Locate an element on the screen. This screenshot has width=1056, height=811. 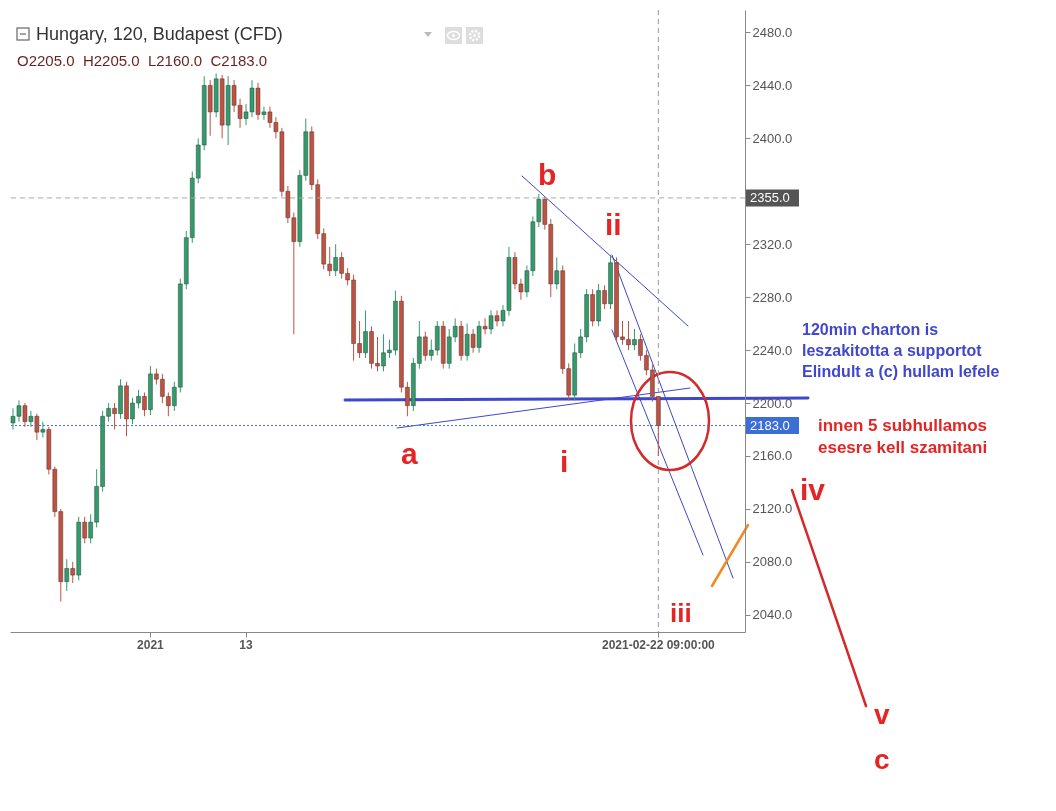
annotation: iii is located at coordinates (681, 613).